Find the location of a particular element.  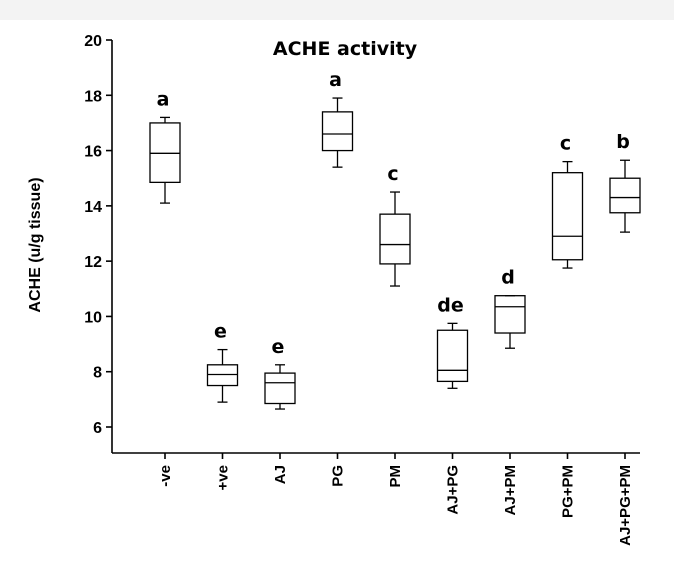

chart-title: ACHE activity is located at coordinates (345, 49).